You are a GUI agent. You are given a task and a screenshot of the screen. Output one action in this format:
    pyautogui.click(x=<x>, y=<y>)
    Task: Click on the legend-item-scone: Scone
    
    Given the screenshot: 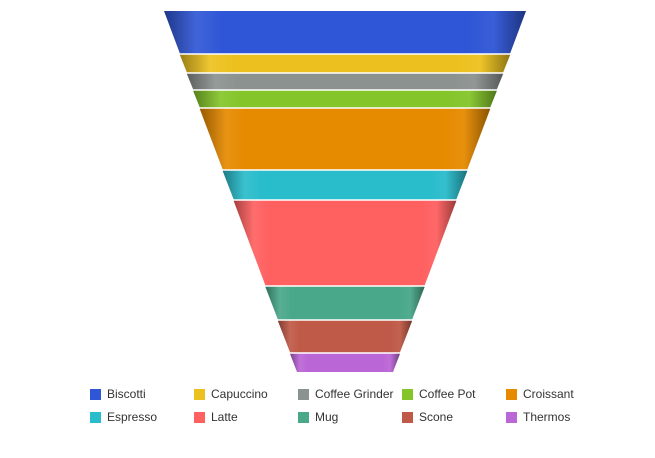 What is the action you would take?
    pyautogui.click(x=427, y=417)
    